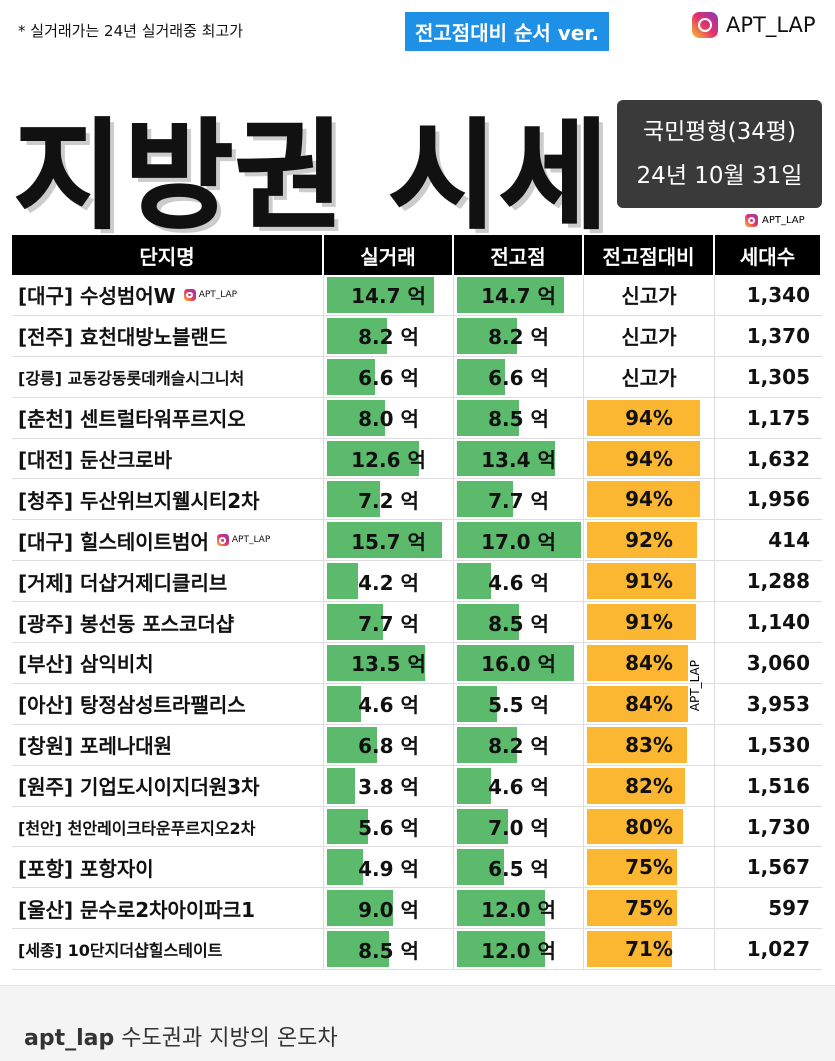  I want to click on table-row: [아산] 탕정삼성트라팰리스 4.6 억 5.5 억 84% 3,953, so click(417, 704).